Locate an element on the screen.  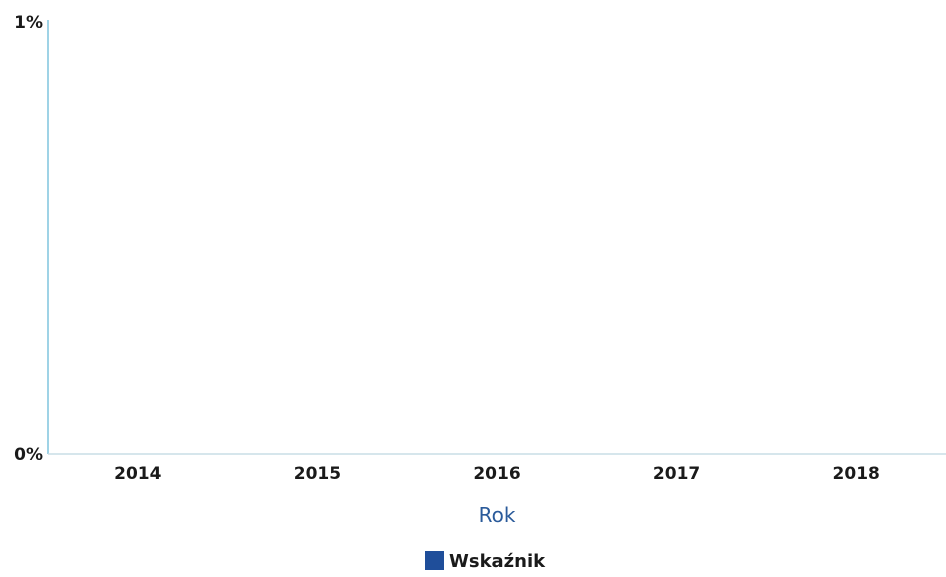
legend-label: Wskaźnik is located at coordinates (497, 561).